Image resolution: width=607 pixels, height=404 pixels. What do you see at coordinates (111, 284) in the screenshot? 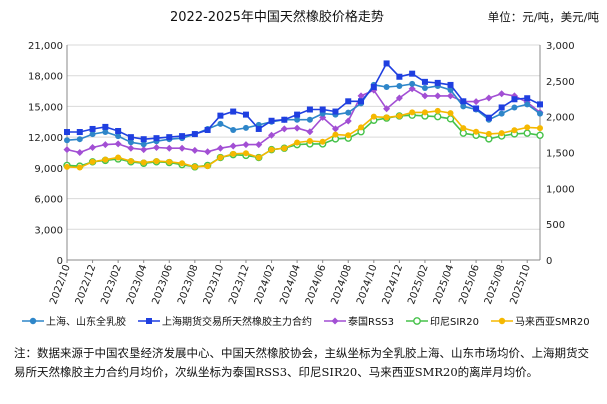
I see `x-tick-label: 2023/02` at bounding box center [111, 284].